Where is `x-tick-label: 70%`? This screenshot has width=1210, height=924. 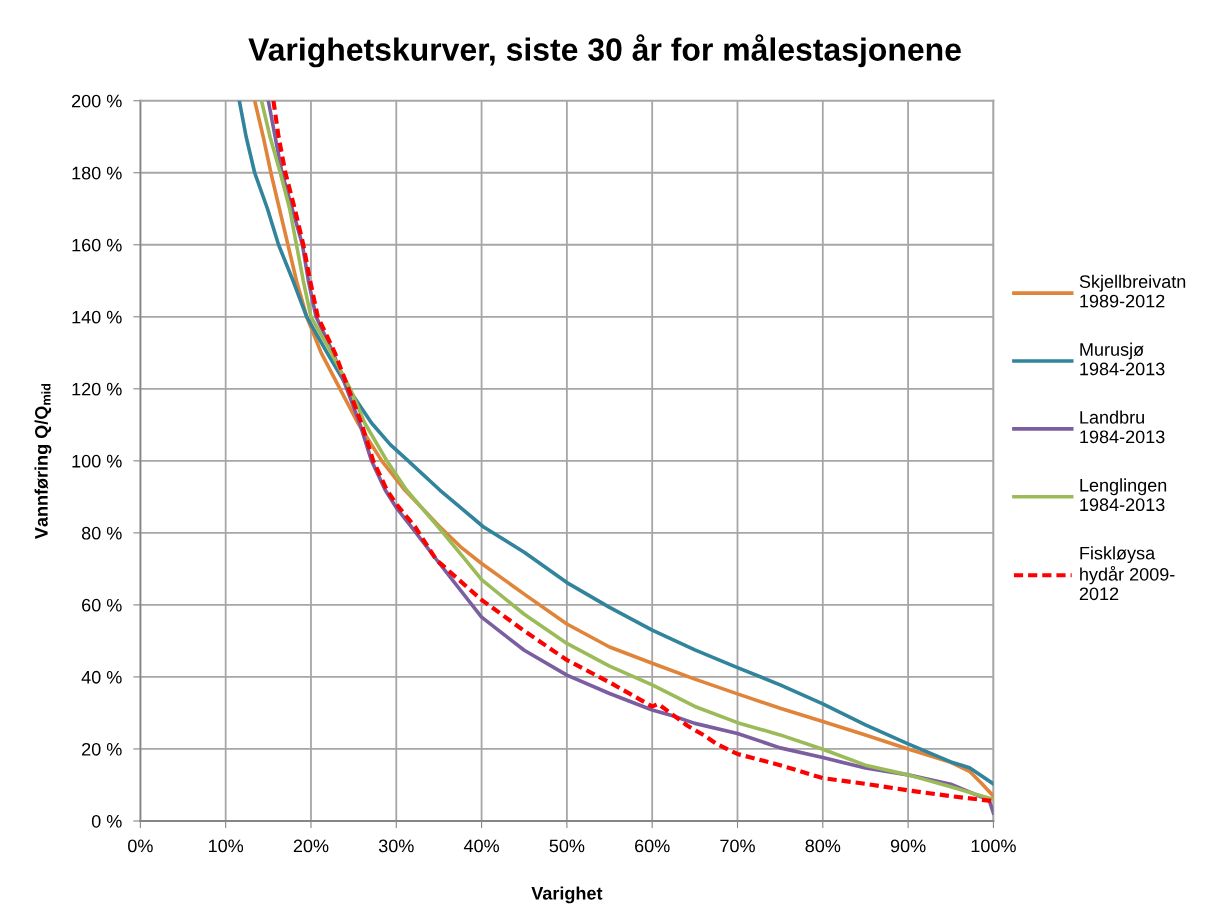
x-tick-label: 70% is located at coordinates (737, 846).